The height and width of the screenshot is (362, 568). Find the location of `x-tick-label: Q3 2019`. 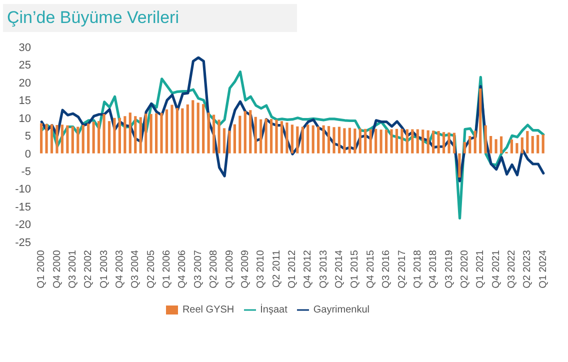

x-tick-label: Q3 2019 is located at coordinates (449, 269).